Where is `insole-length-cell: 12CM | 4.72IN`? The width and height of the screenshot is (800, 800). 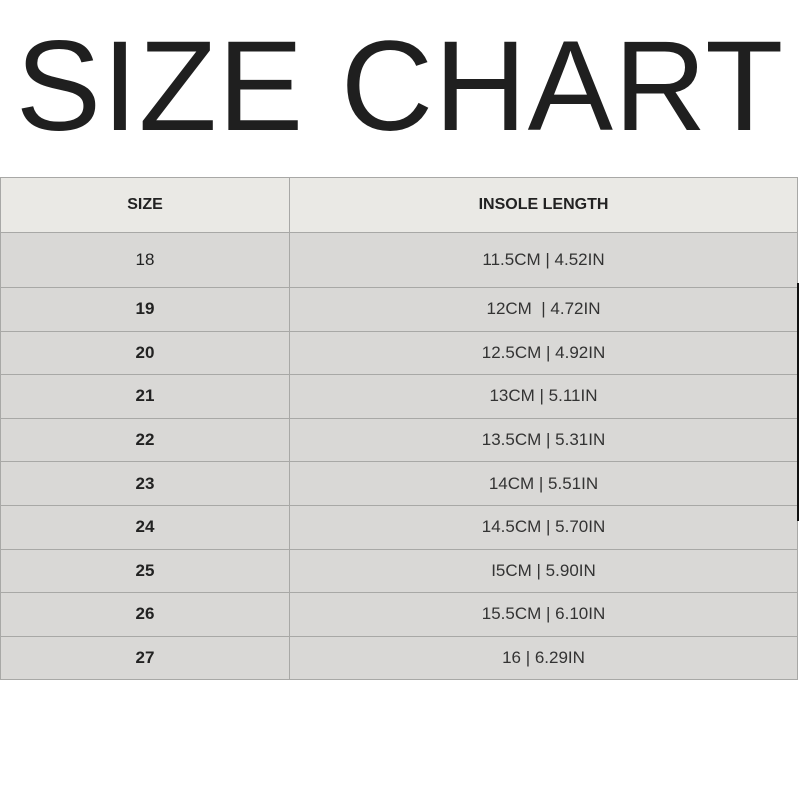
insole-length-cell: 12CM | 4.72IN is located at coordinates (543, 309).